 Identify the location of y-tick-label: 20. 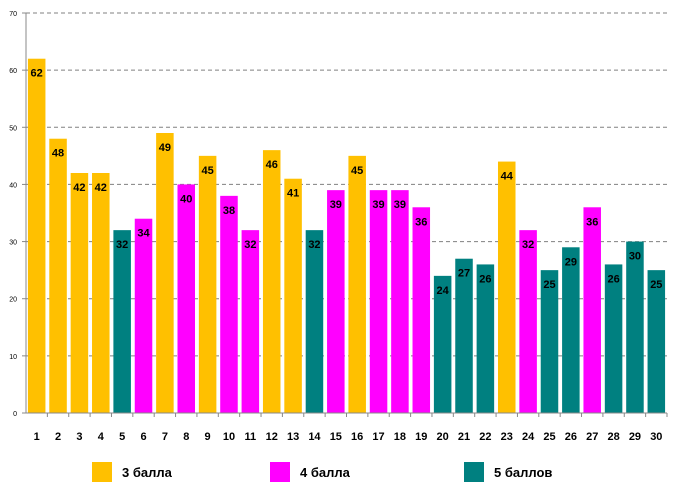
(13, 300).